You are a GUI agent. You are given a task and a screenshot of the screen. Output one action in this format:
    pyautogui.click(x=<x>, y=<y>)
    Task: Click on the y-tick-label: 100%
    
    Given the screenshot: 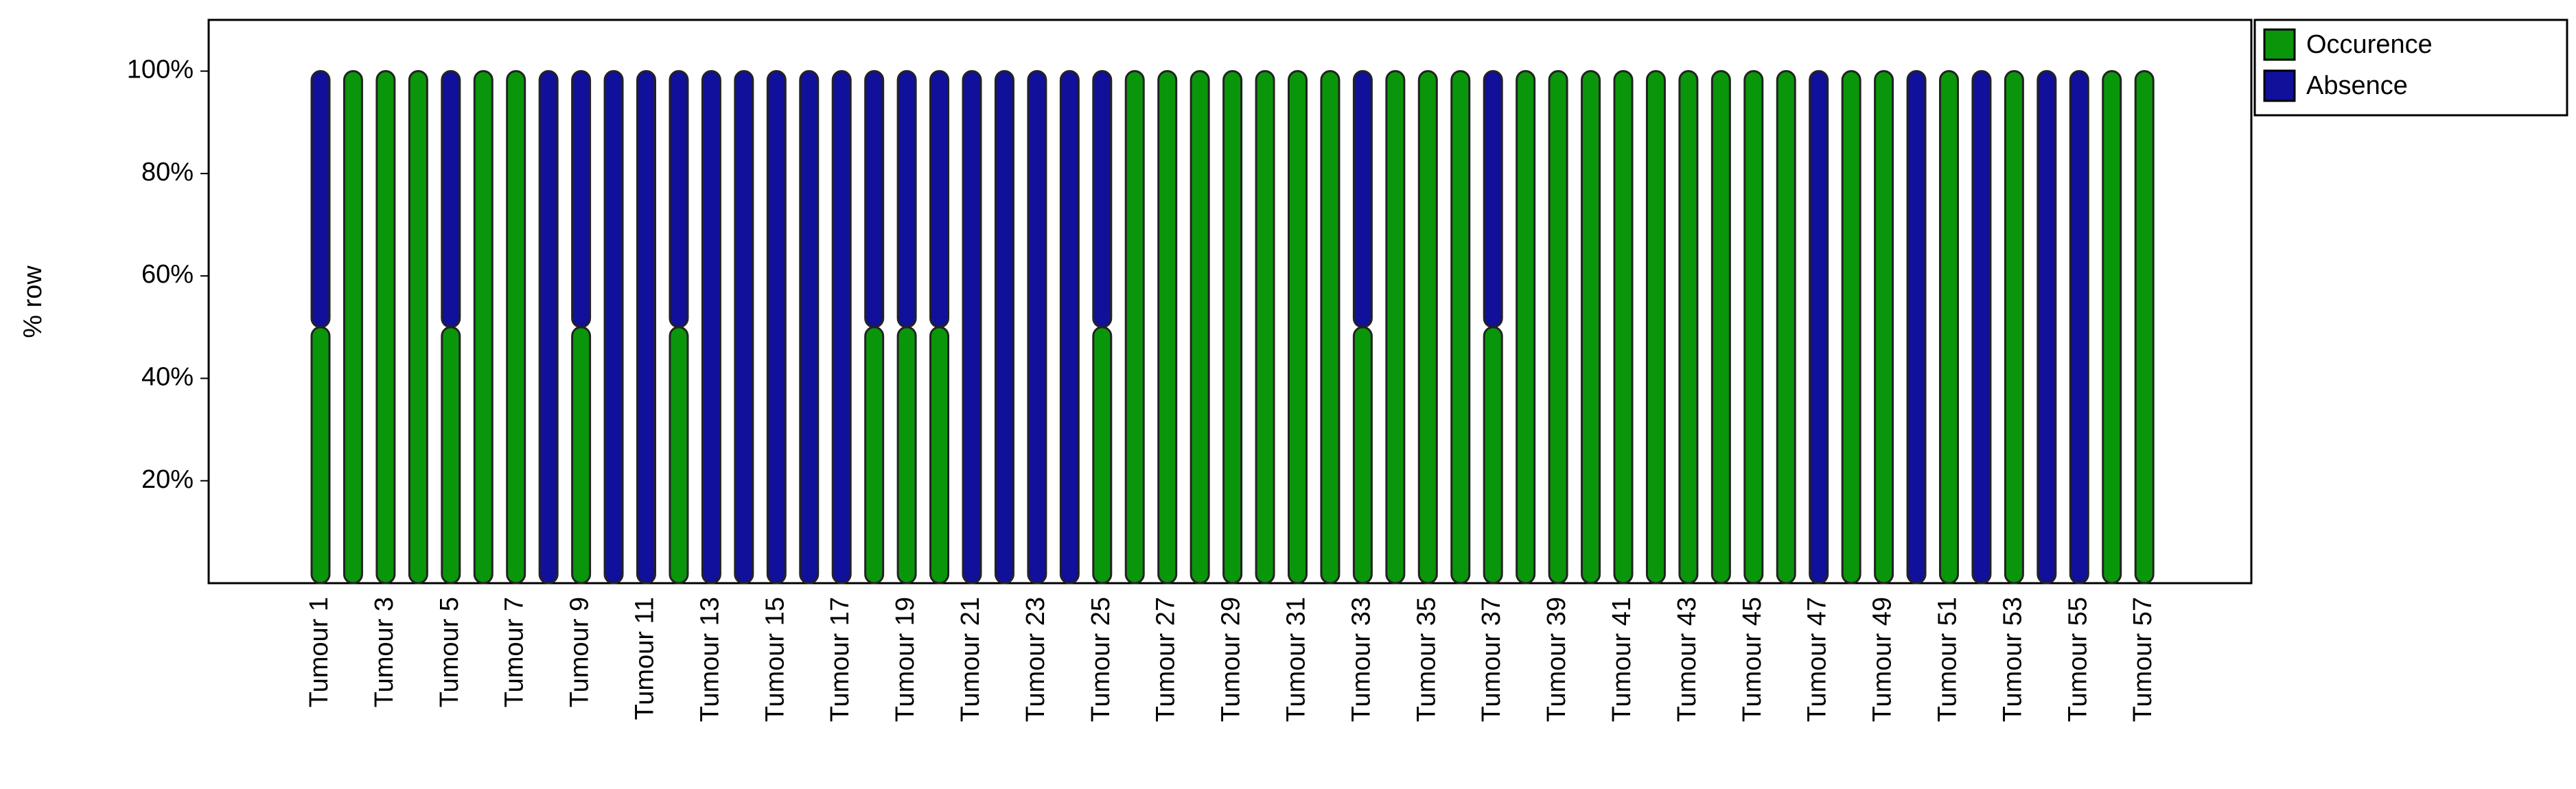 What is the action you would take?
    pyautogui.click(x=160, y=70)
    